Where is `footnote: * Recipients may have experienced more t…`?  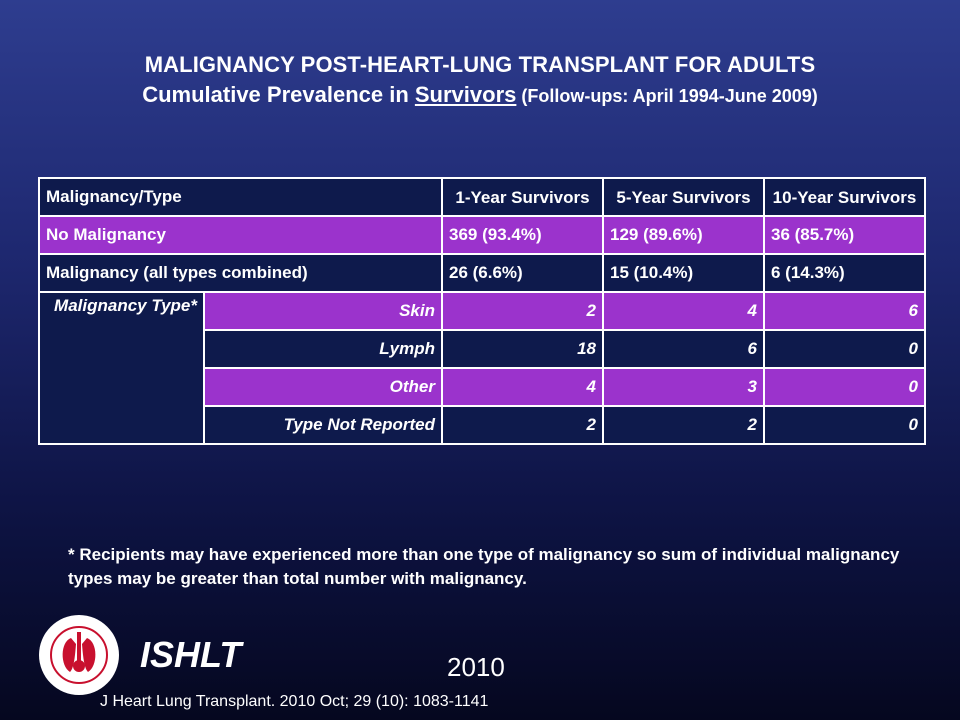 footnote: * Recipients may have experienced more t… is located at coordinates (484, 566).